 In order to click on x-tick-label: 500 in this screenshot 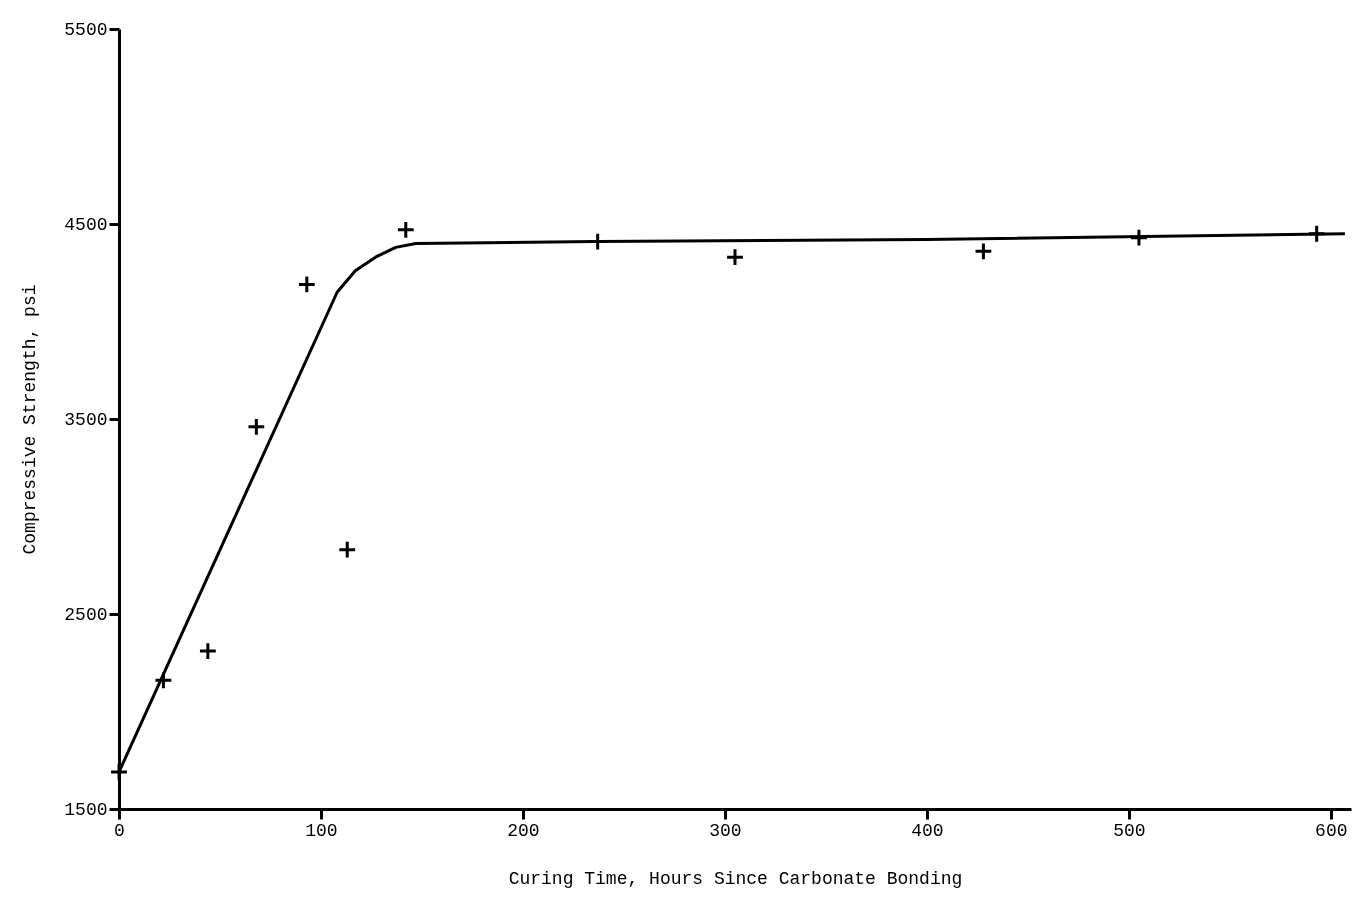, I will do `click(1129, 830)`.